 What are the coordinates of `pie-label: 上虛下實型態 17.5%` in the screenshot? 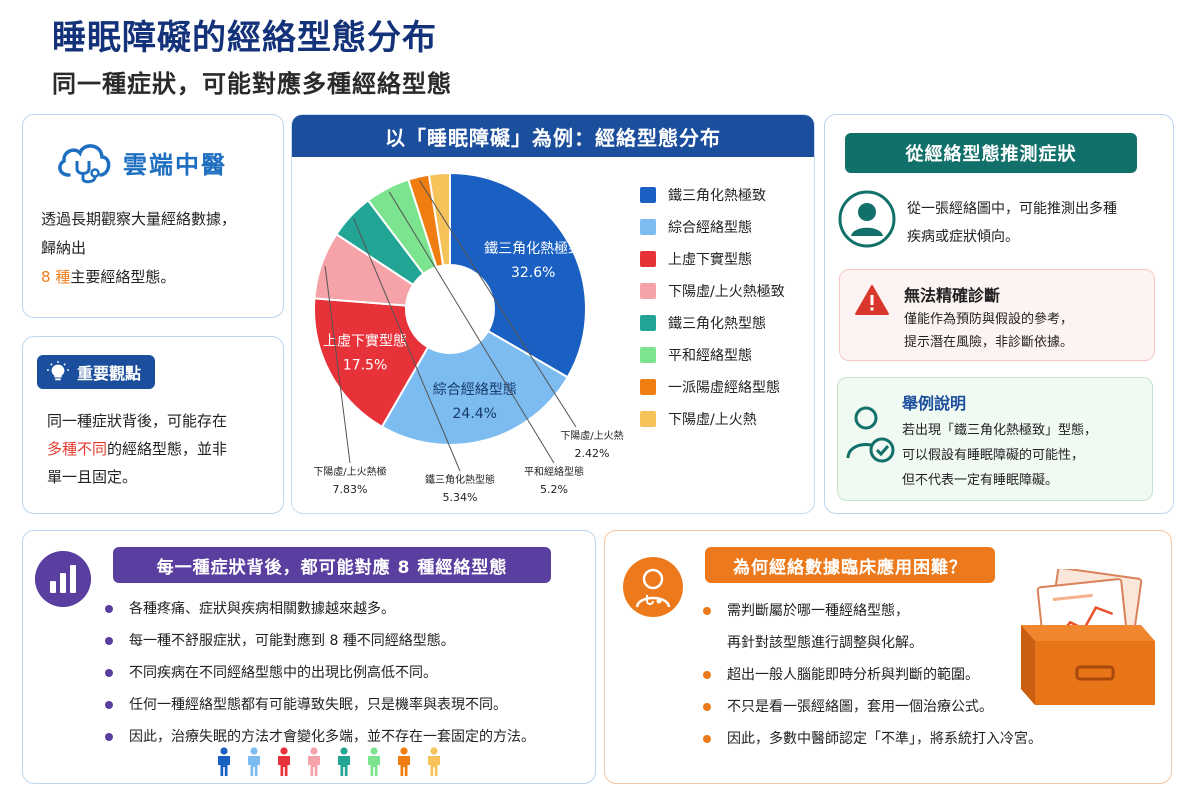 It's located at (365, 353).